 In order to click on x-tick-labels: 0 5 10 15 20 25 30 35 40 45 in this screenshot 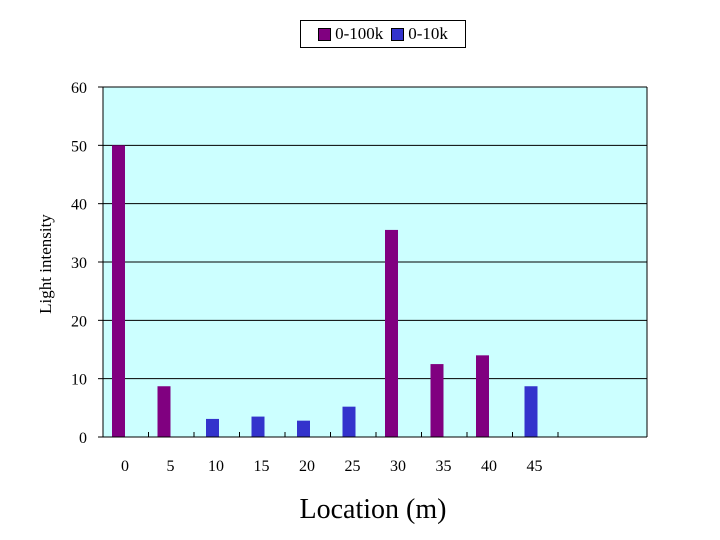, I will do `click(332, 466)`.